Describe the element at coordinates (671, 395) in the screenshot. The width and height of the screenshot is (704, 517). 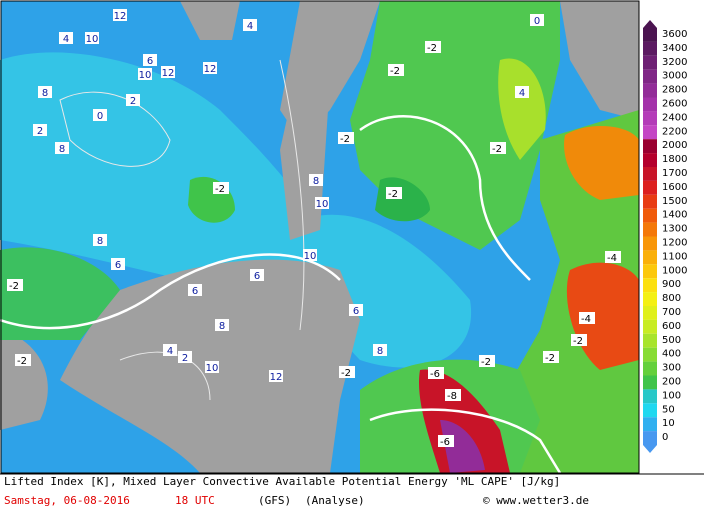
I see `legend-label: 100` at that location.